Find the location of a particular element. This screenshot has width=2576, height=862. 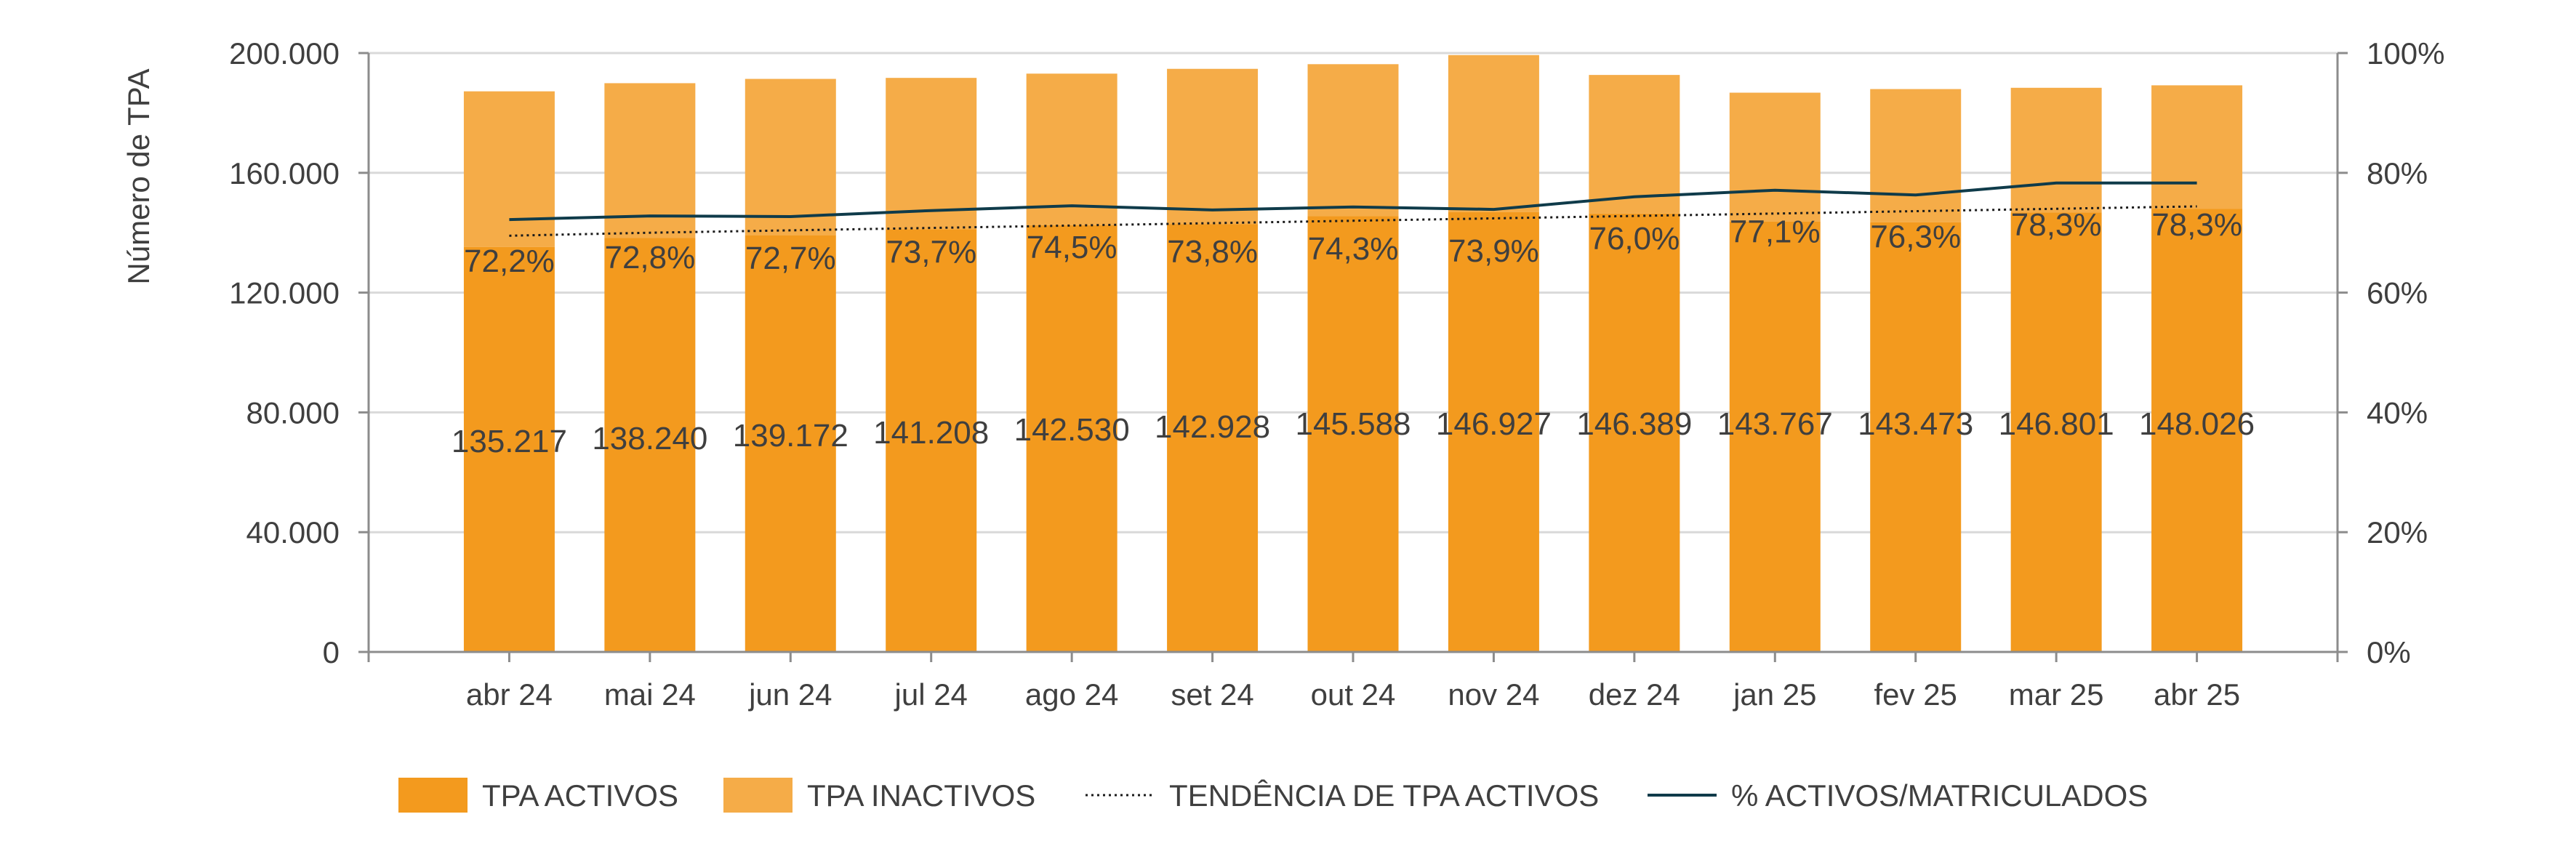

tpa-activos-data-label: 138.240 is located at coordinates (649, 438).